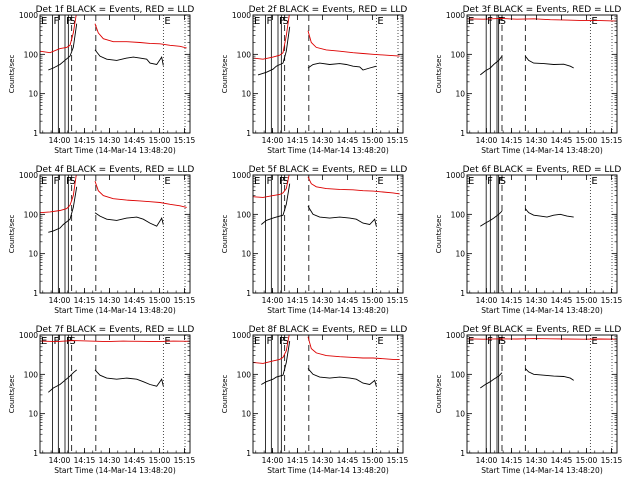  I want to click on panel-title: Det 4f BLACK = Events, RED = LLD, so click(115, 170).